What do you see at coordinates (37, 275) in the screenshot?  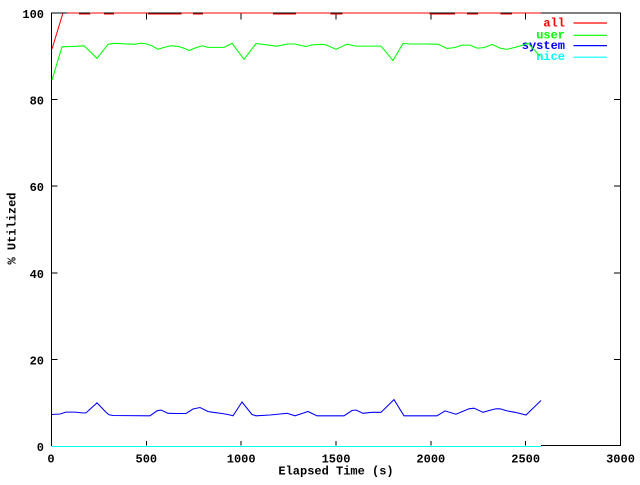 I see `svg-text: 40` at bounding box center [37, 275].